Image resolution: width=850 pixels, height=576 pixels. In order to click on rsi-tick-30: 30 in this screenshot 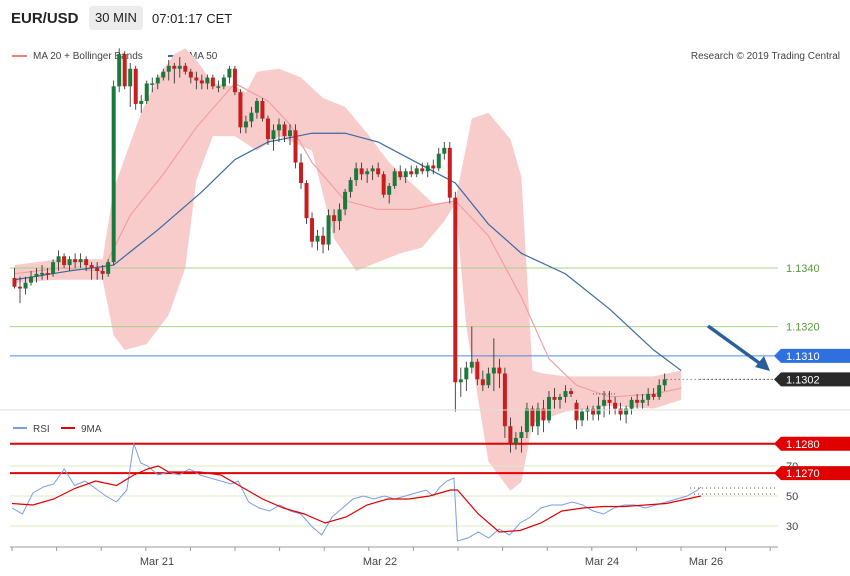, I will do `click(792, 527)`.